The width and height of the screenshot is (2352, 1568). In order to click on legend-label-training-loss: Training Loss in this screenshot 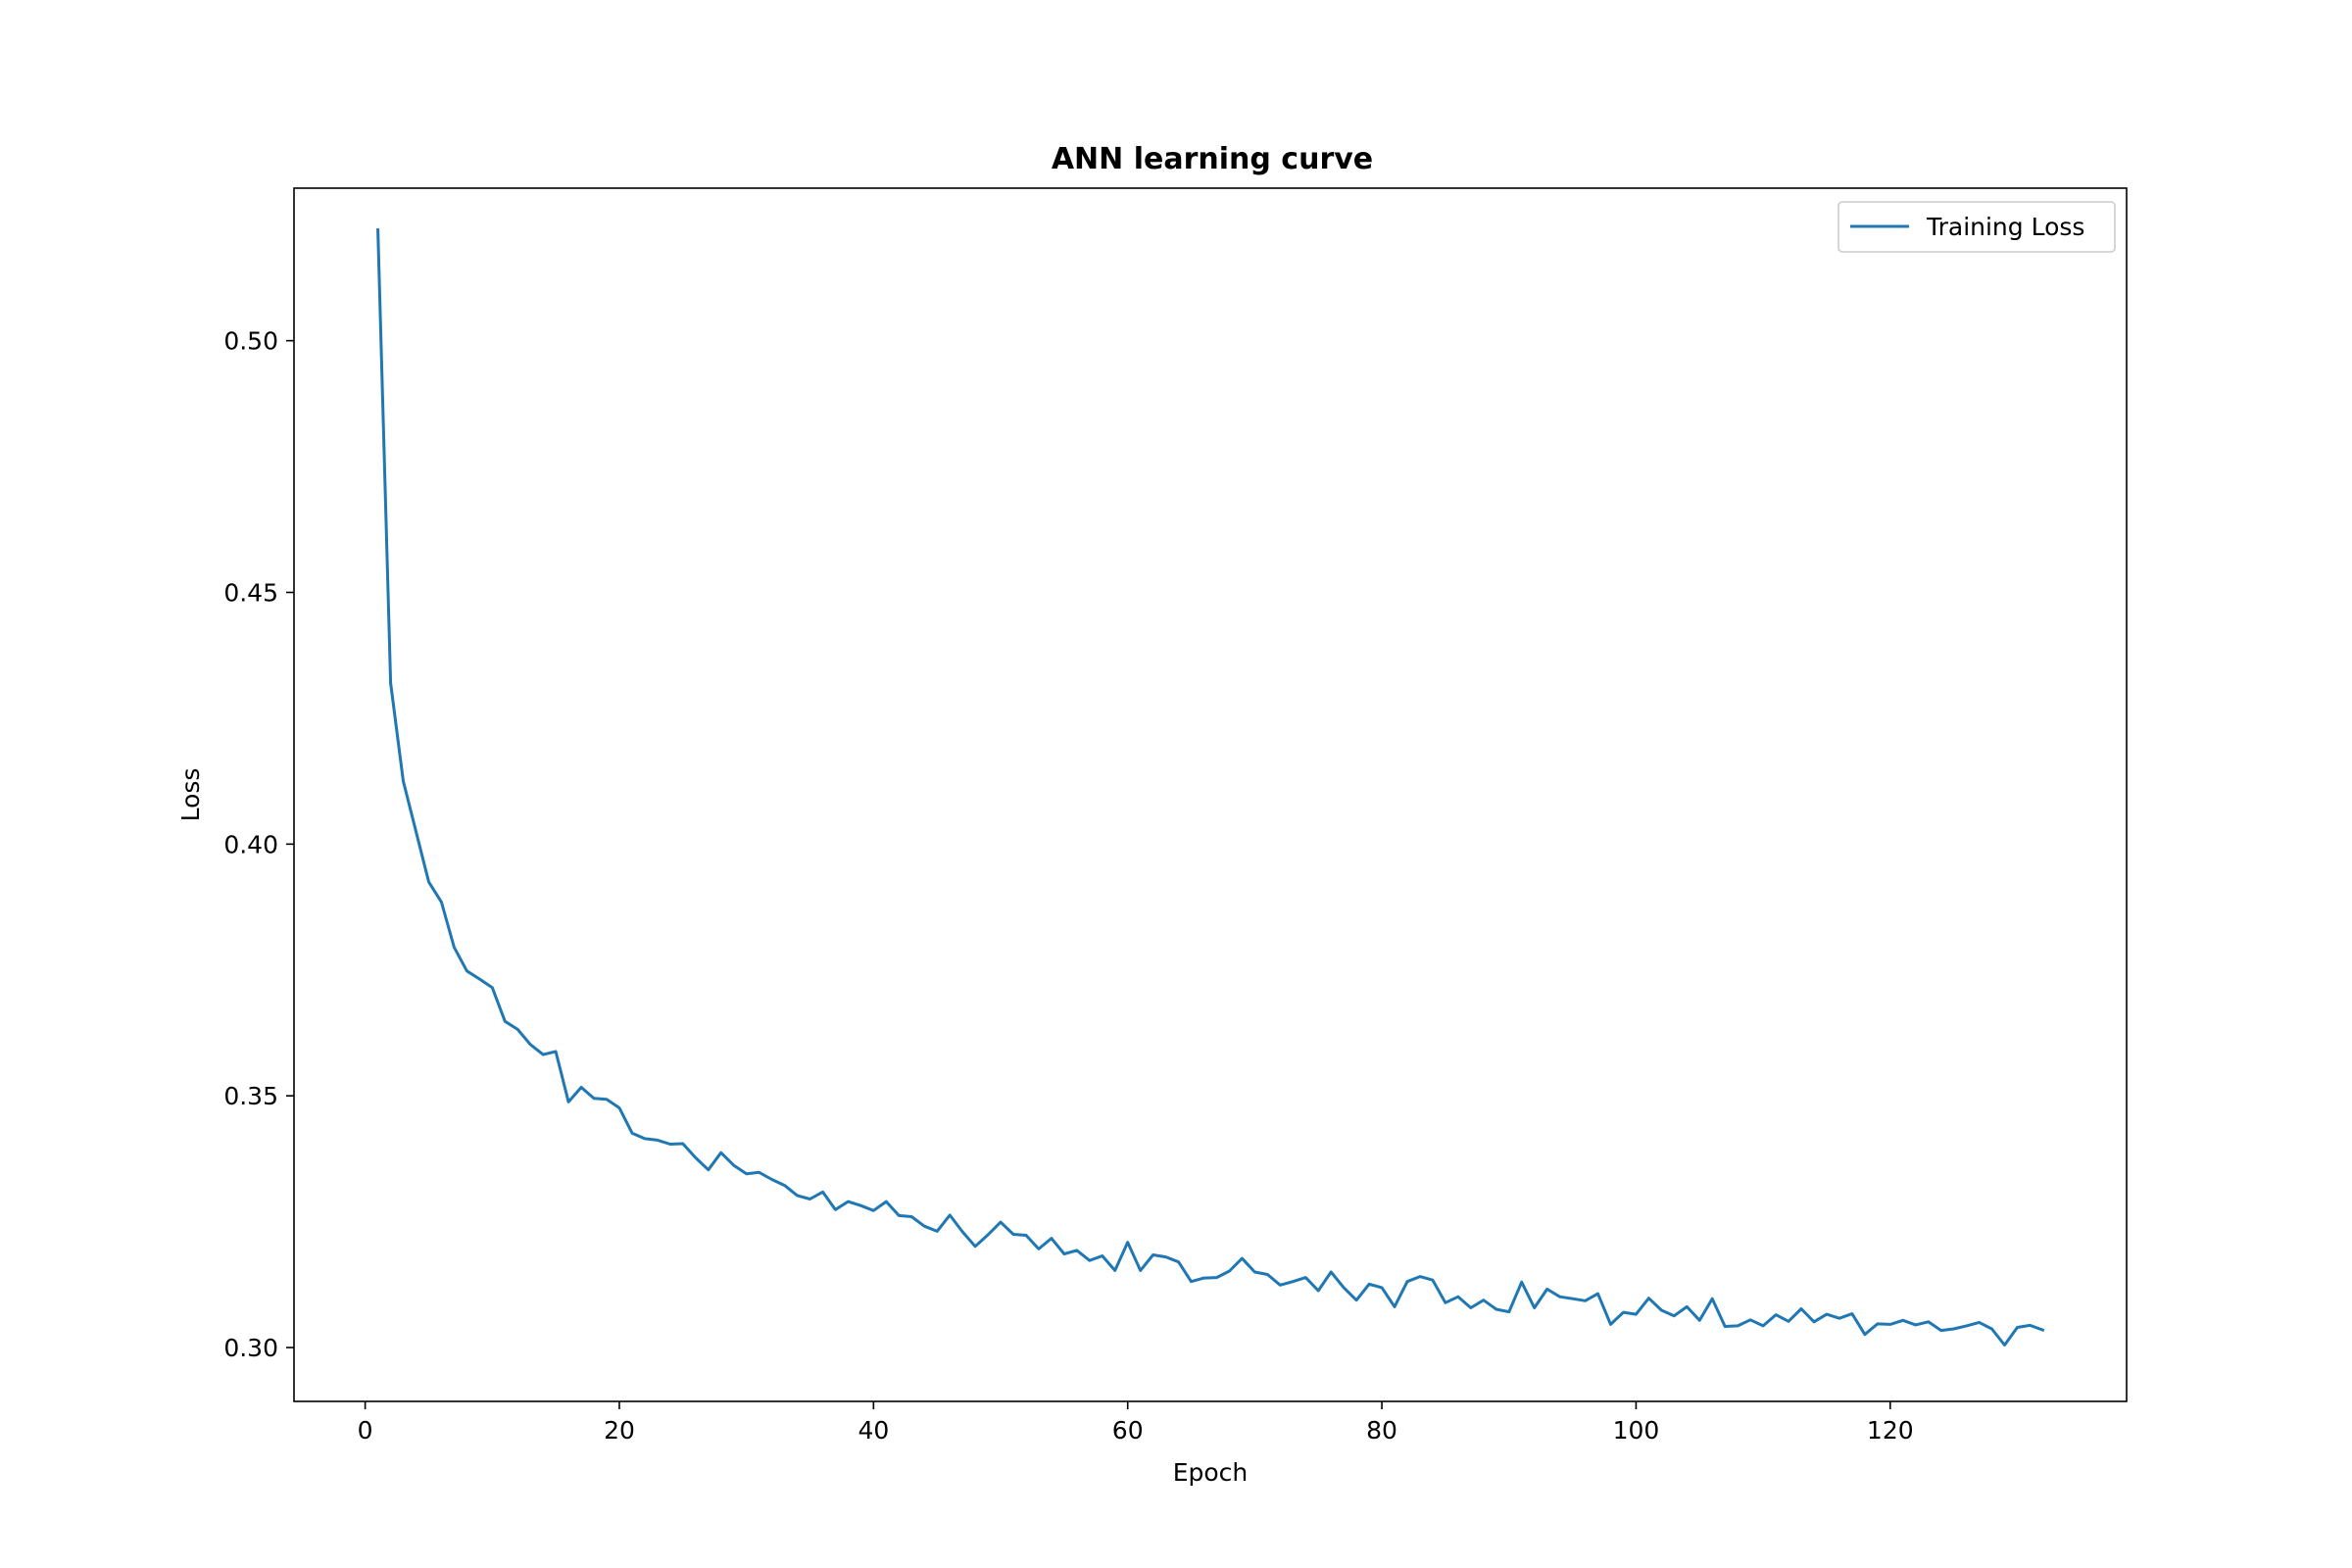, I will do `click(2005, 227)`.